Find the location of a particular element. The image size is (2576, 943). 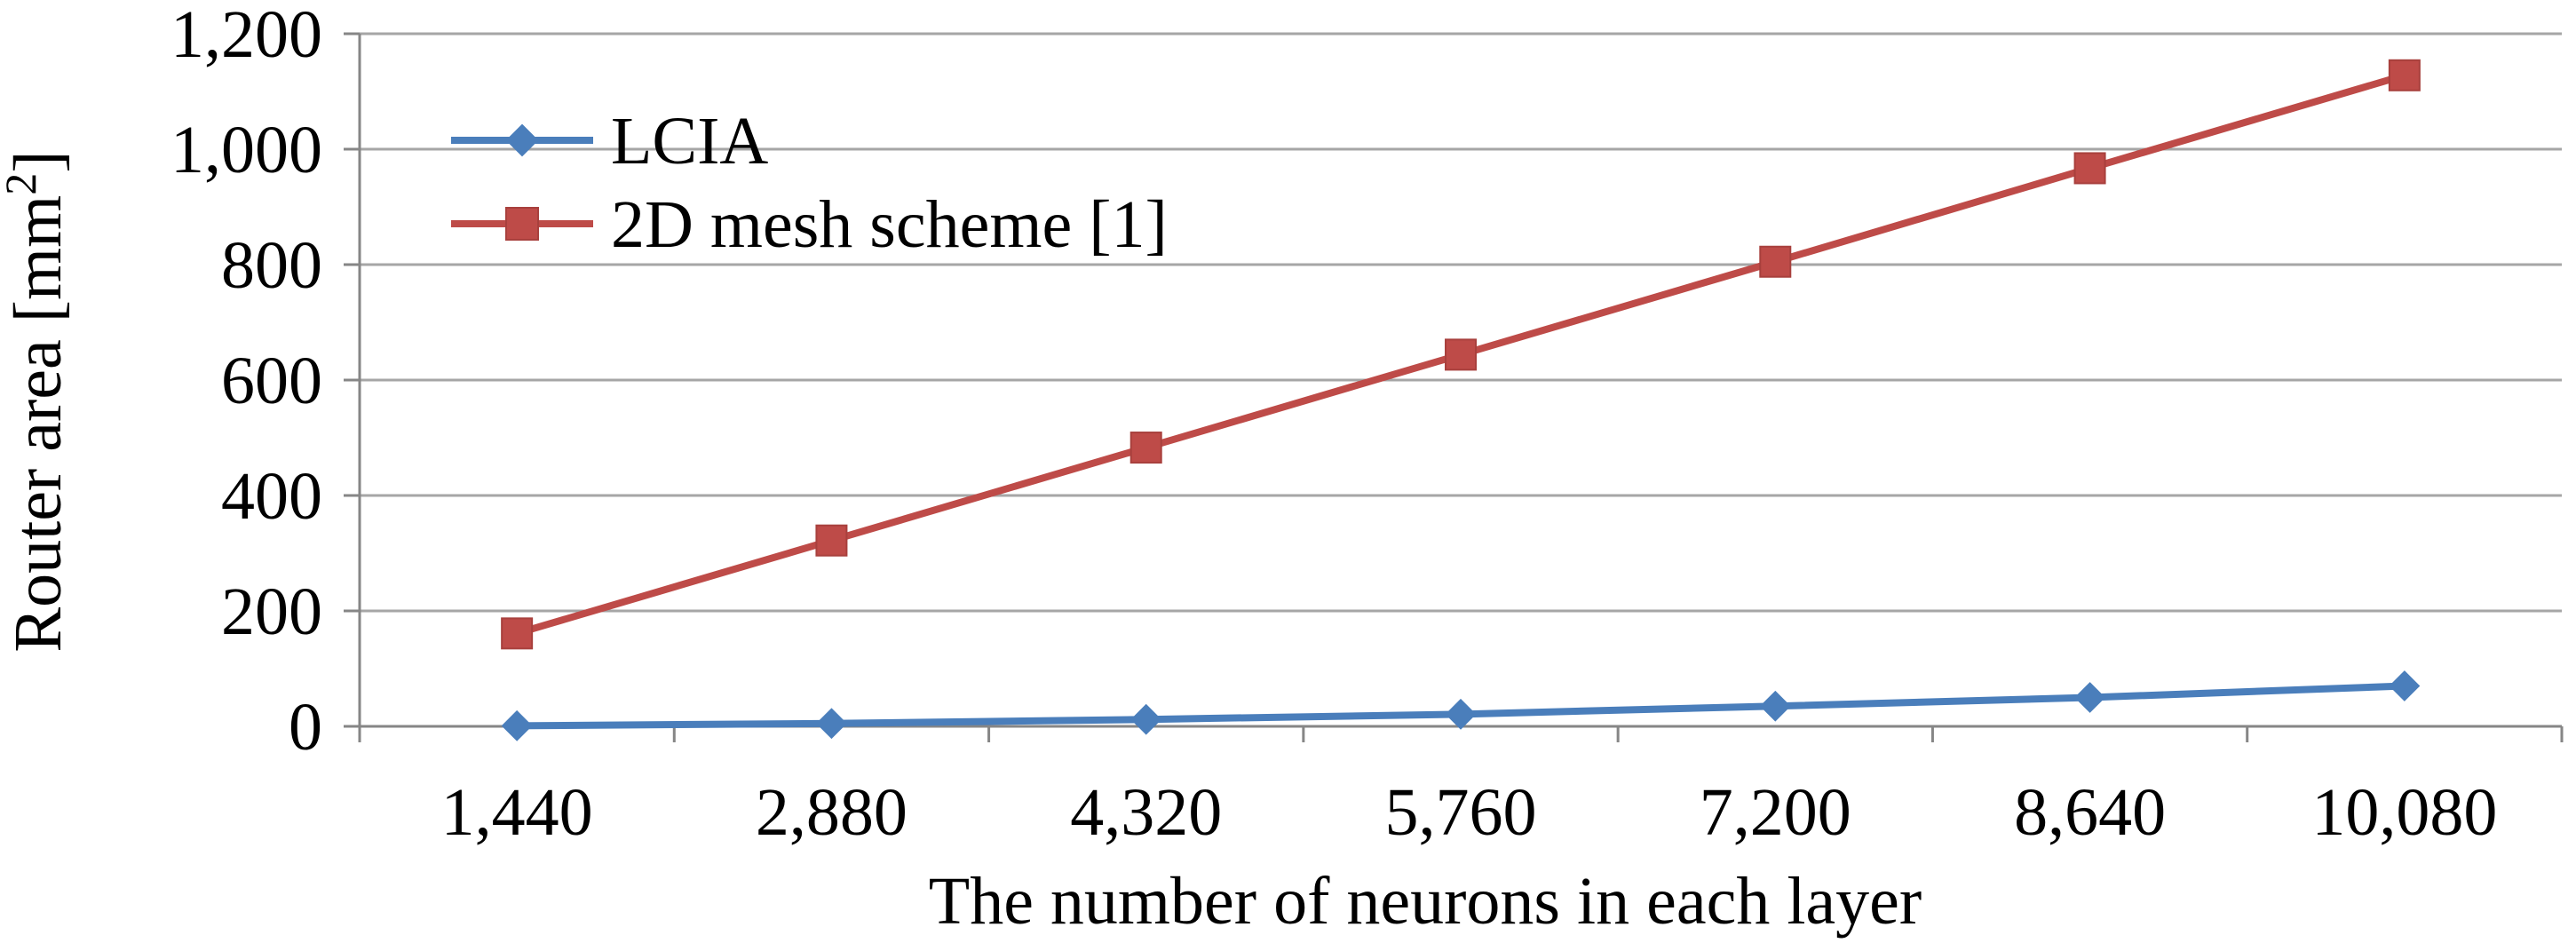

y-axis-title-main: Router area [mm is located at coordinates (38, 424).